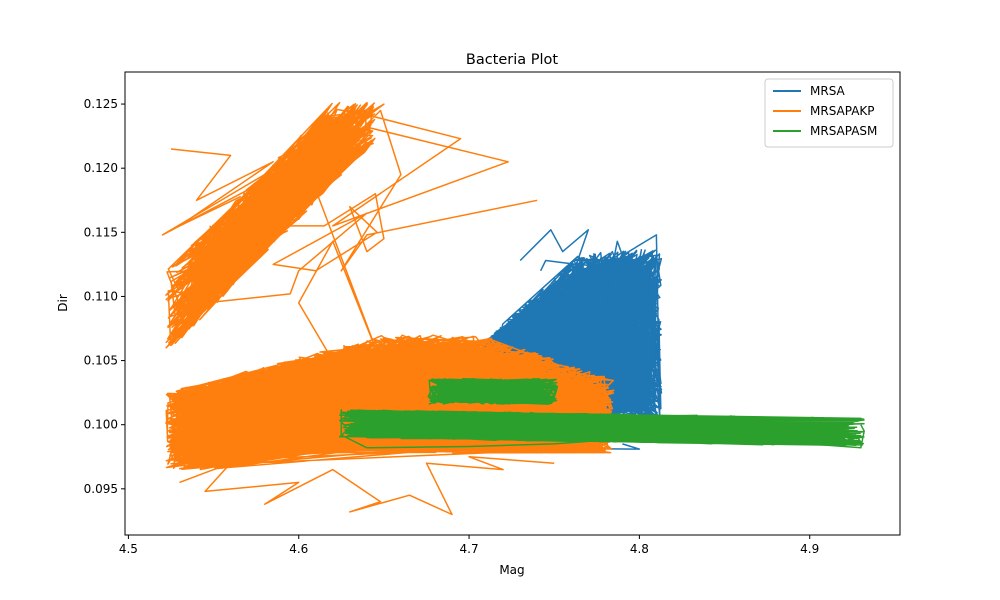  Describe the element at coordinates (639, 549) in the screenshot. I see `x-tick-label: 4.8` at that location.